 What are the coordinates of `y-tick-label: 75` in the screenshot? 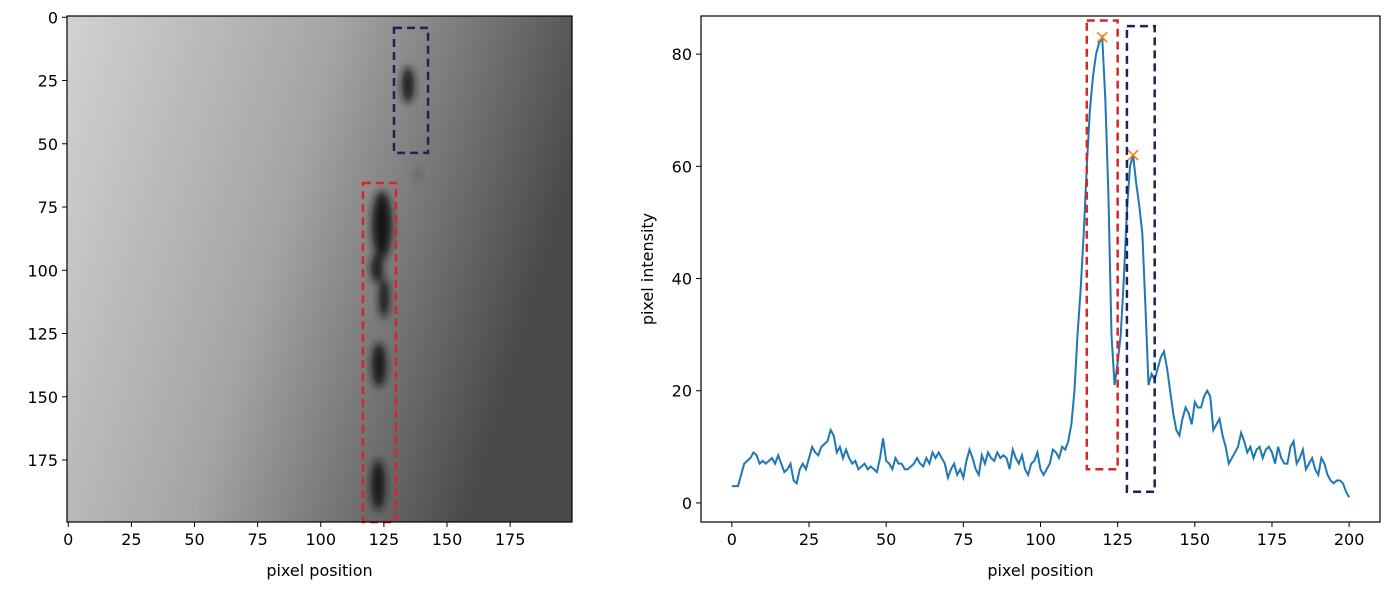 It's located at (48, 207).